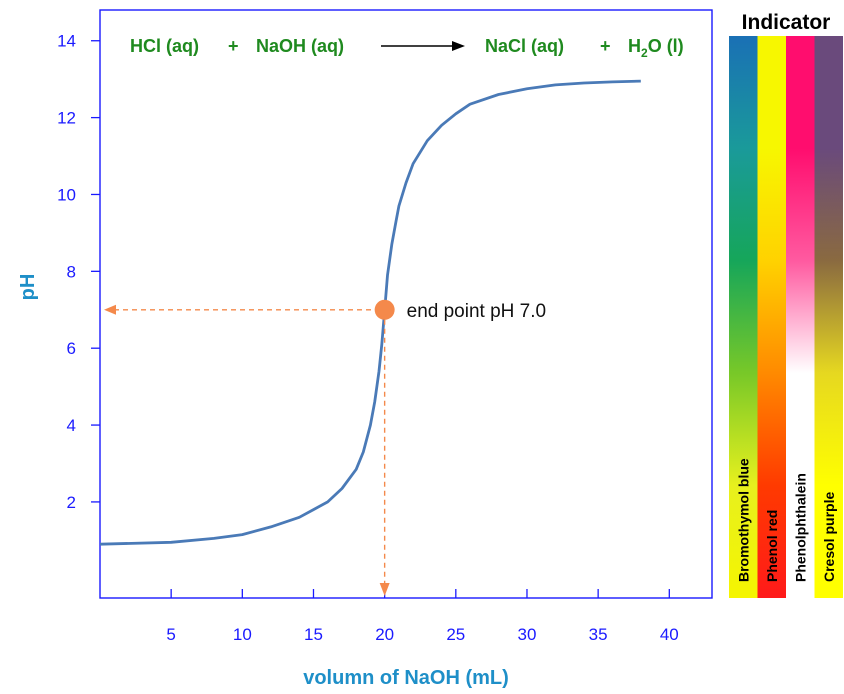 This screenshot has height=694, width=844. I want to click on x-axis-title: volumn of NaOH (mL), so click(406, 678).